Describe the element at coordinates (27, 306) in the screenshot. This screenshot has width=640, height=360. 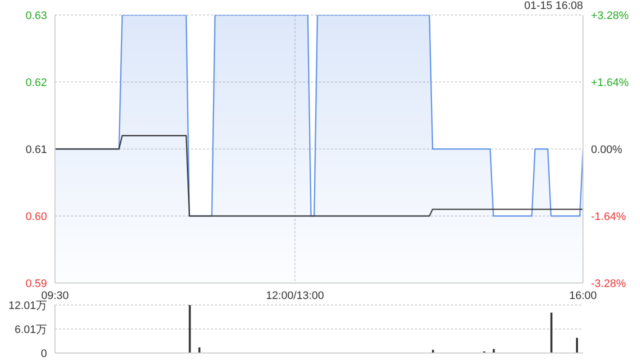
I see `y-tick-label: 12.01万` at that location.